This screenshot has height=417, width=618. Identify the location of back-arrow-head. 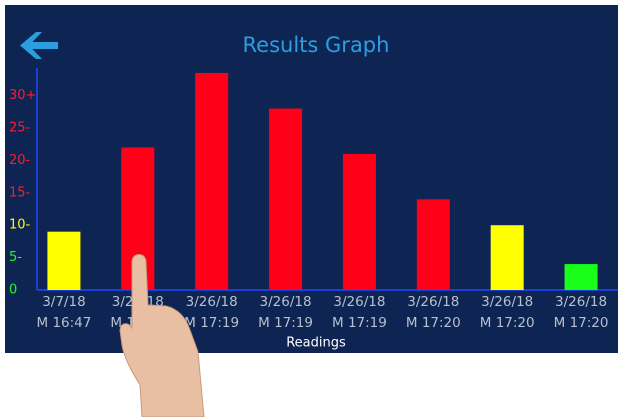
(31, 45).